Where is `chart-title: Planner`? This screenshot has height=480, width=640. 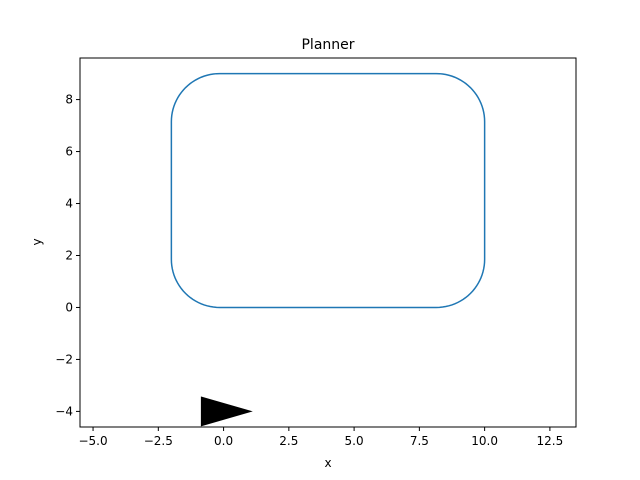 chart-title: Planner is located at coordinates (327, 45).